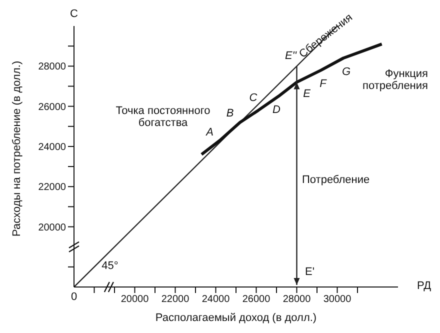  What do you see at coordinates (309, 272) in the screenshot?
I see `annotation: E'` at bounding box center [309, 272].